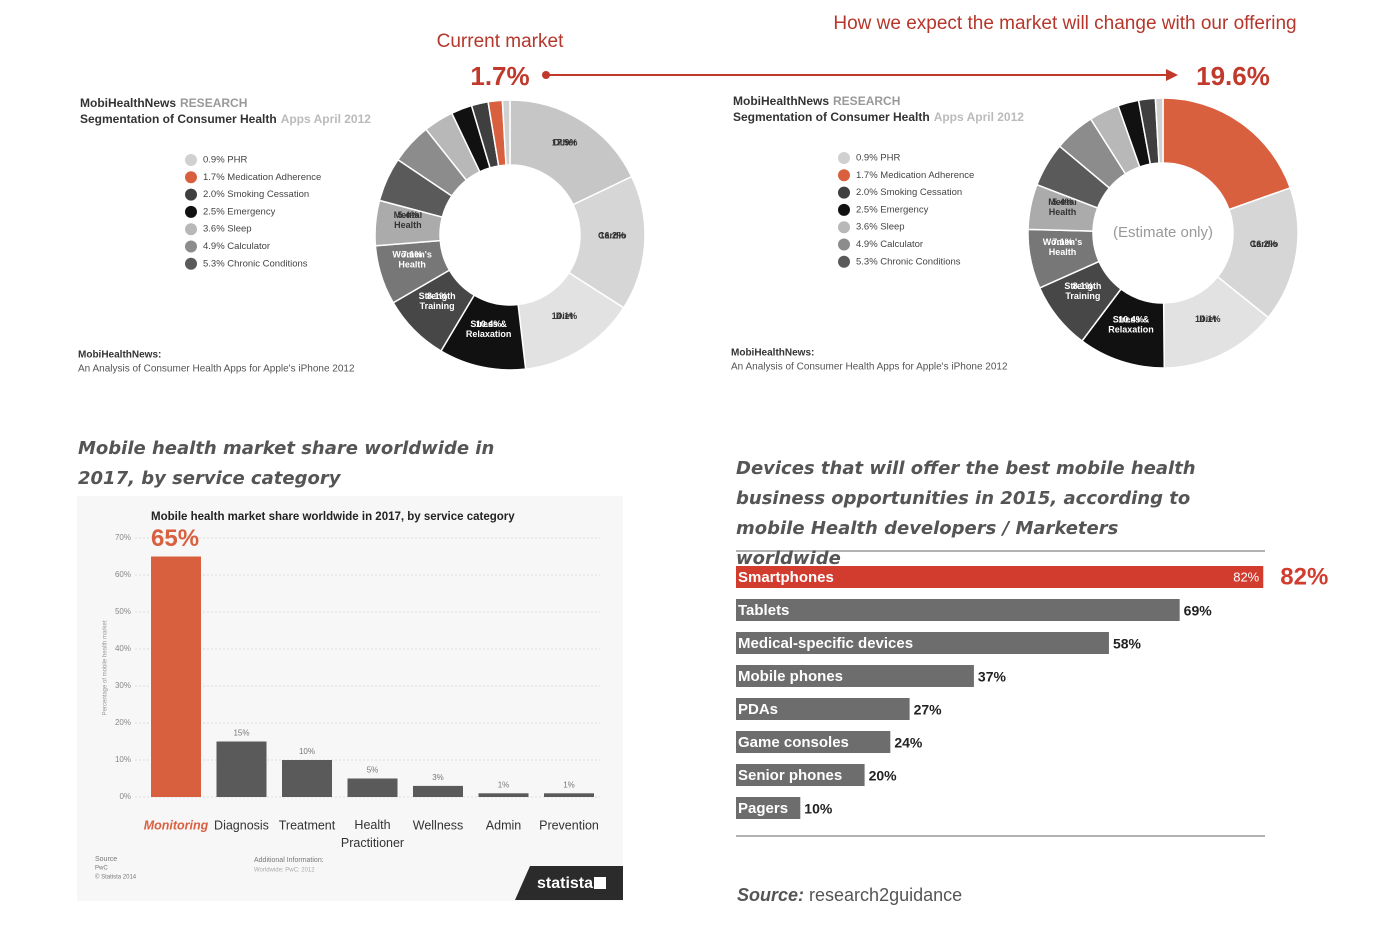 The height and width of the screenshot is (936, 1373). I want to click on brand-logo, so click(600, 883).